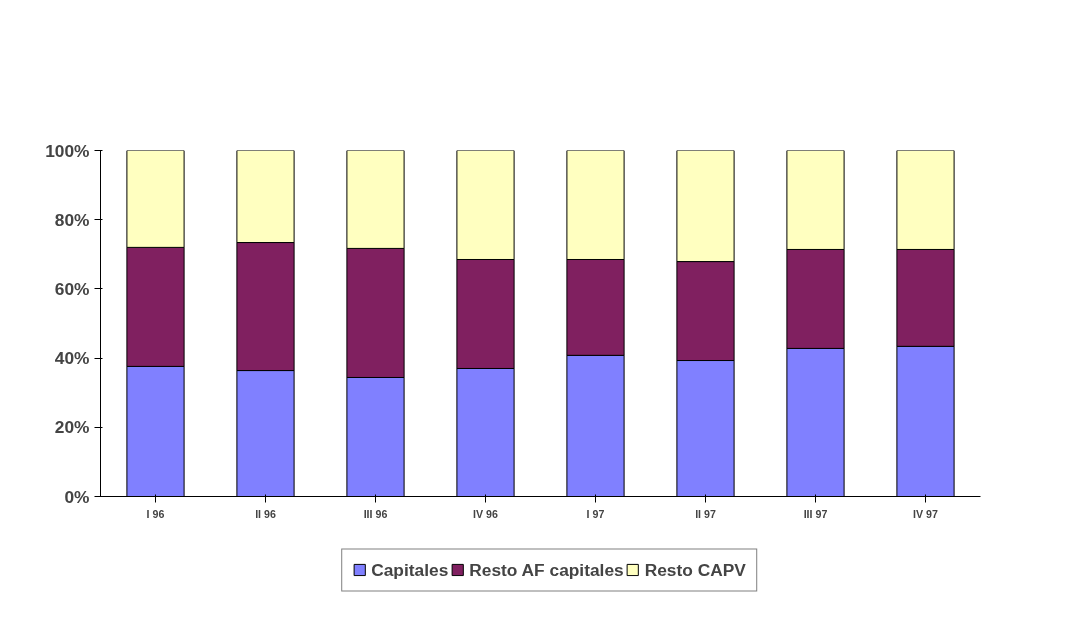 This screenshot has width=1092, height=642. I want to click on y-tick-label: 40%, so click(72, 358).